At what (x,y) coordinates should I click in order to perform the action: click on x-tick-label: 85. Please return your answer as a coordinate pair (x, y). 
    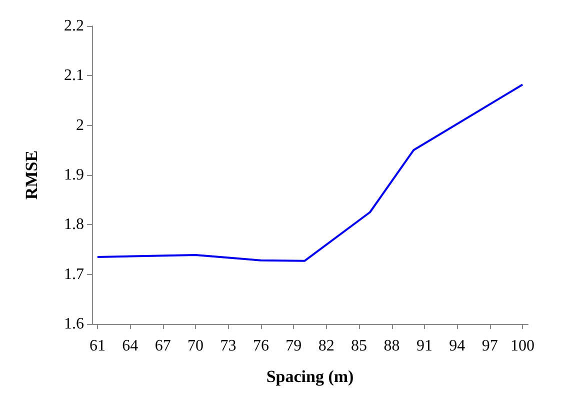
    Looking at the image, I should click on (359, 346).